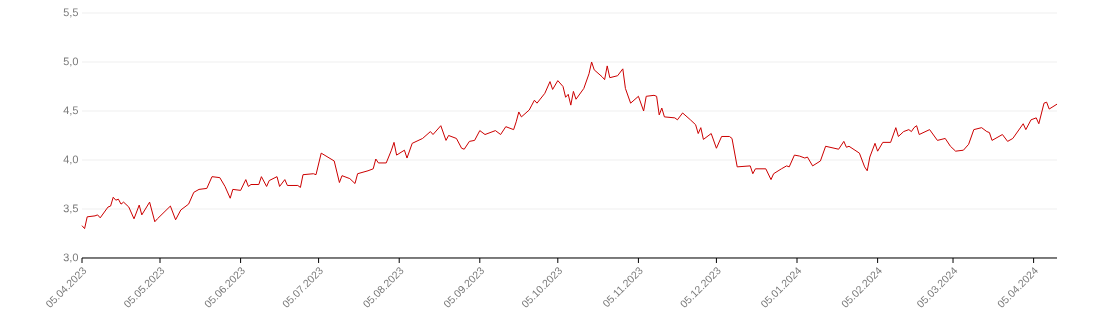  What do you see at coordinates (71, 111) in the screenshot?
I see `y-tick-label: 4,5` at bounding box center [71, 111].